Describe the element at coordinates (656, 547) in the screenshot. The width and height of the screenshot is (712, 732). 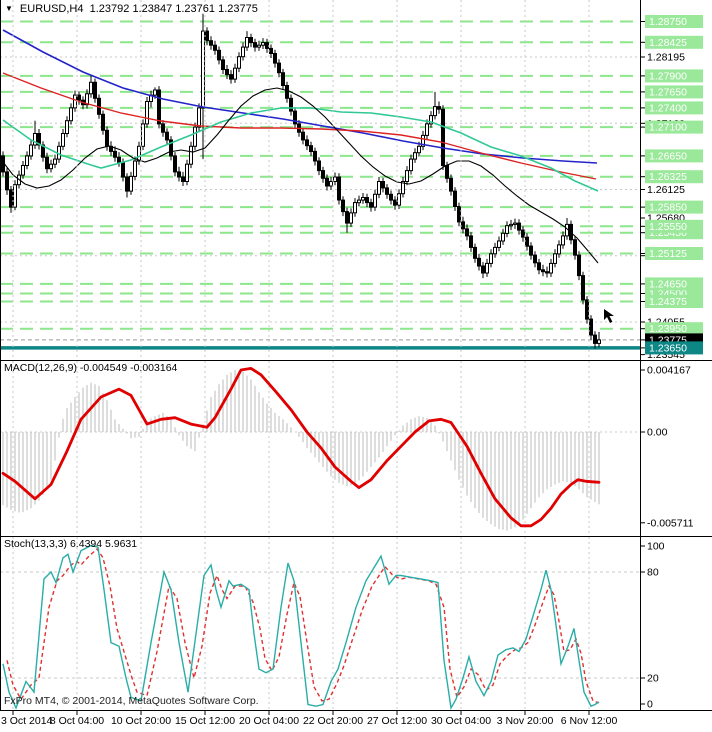
I see `stoch-scale-label: 100` at that location.